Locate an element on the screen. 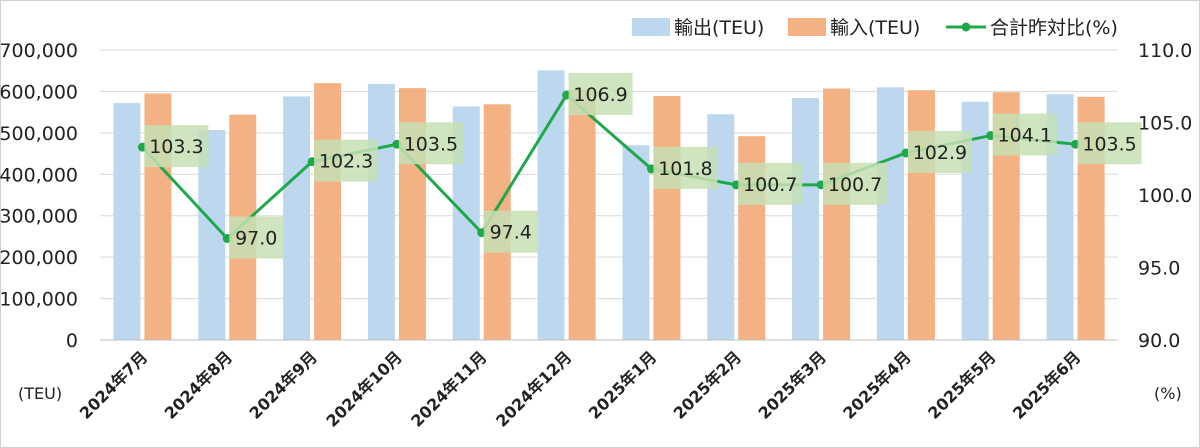 This screenshot has width=1200, height=448. data-label: 101.8 is located at coordinates (685, 169).